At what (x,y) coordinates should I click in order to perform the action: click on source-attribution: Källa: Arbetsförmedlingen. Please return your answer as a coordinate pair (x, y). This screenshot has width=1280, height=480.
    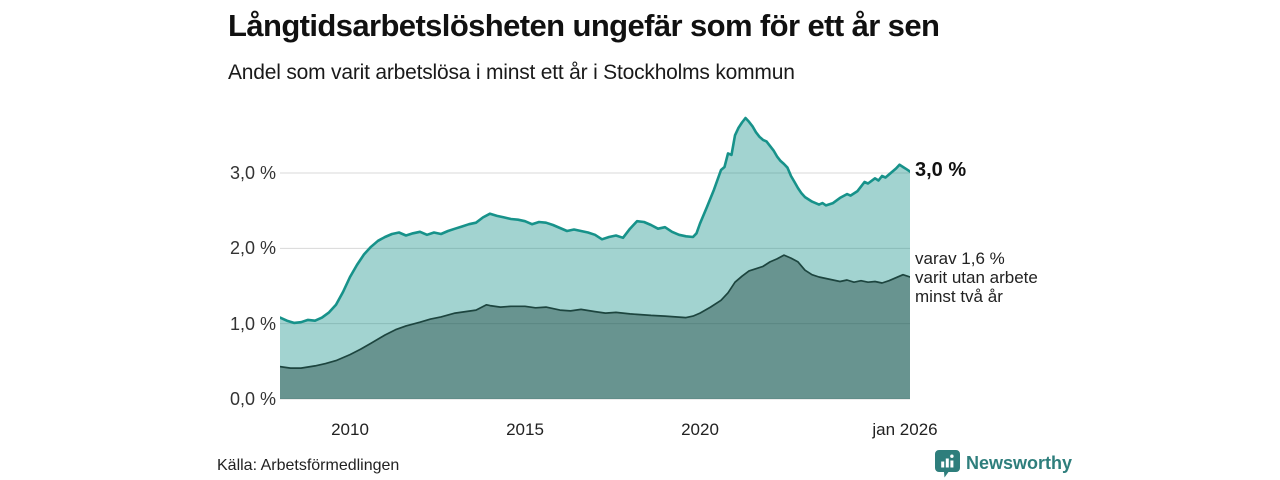
    Looking at the image, I should click on (308, 465).